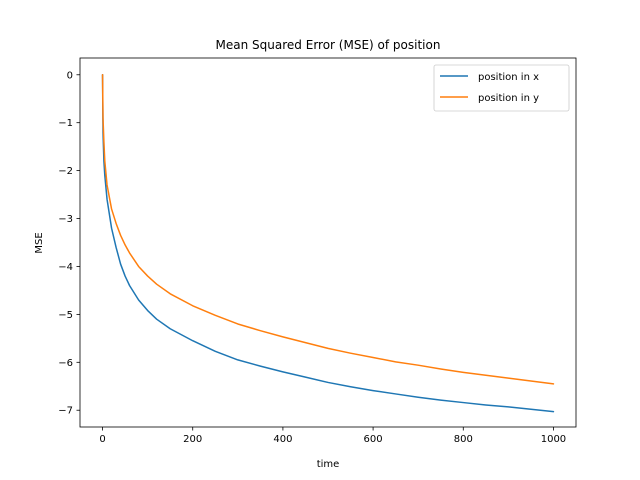 This screenshot has height=480, width=640. I want to click on chart-title: Mean Squared Error (MSE) of position, so click(328, 45).